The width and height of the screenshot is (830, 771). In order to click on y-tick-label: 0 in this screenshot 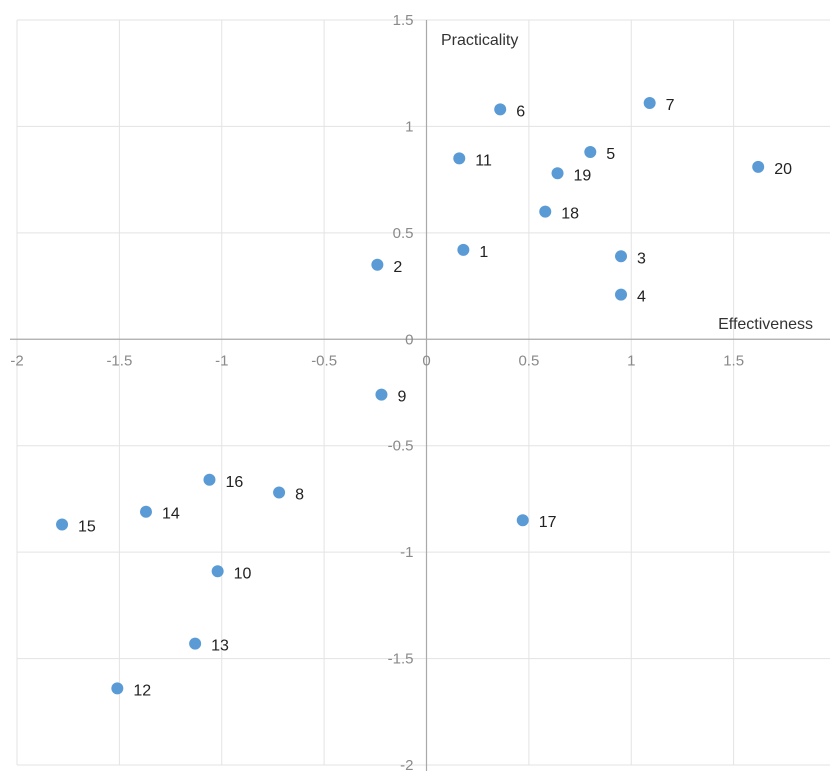, I will do `click(409, 339)`.